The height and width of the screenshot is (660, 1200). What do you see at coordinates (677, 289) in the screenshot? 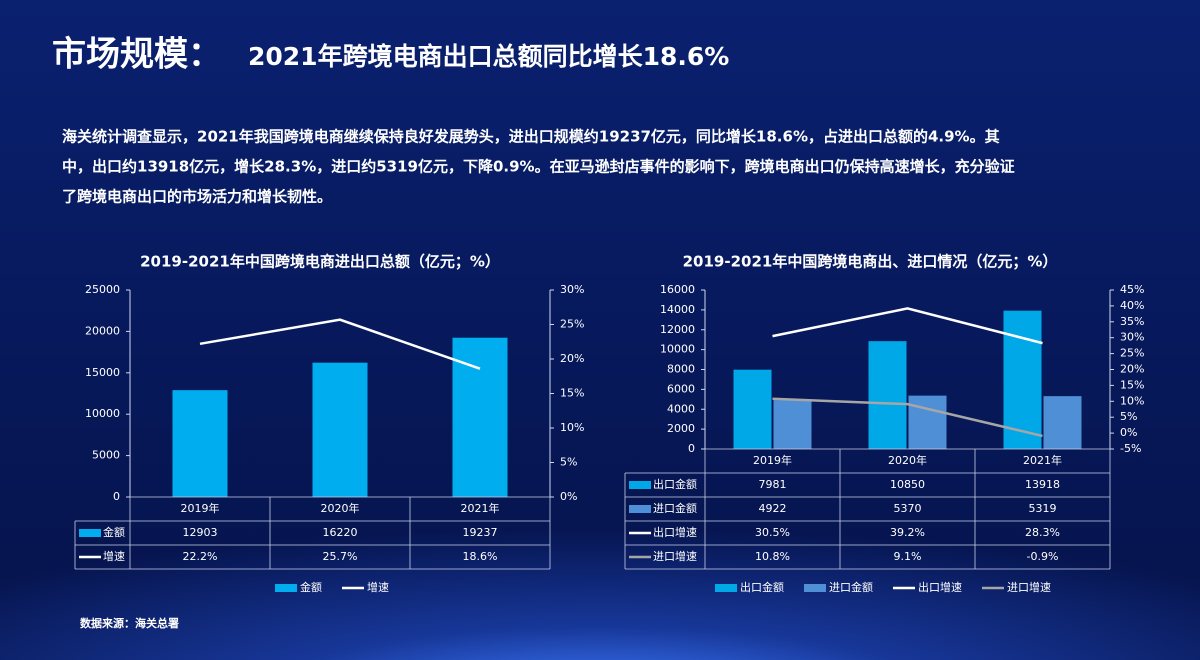
I see `y-tick-label: 16000` at bounding box center [677, 289].